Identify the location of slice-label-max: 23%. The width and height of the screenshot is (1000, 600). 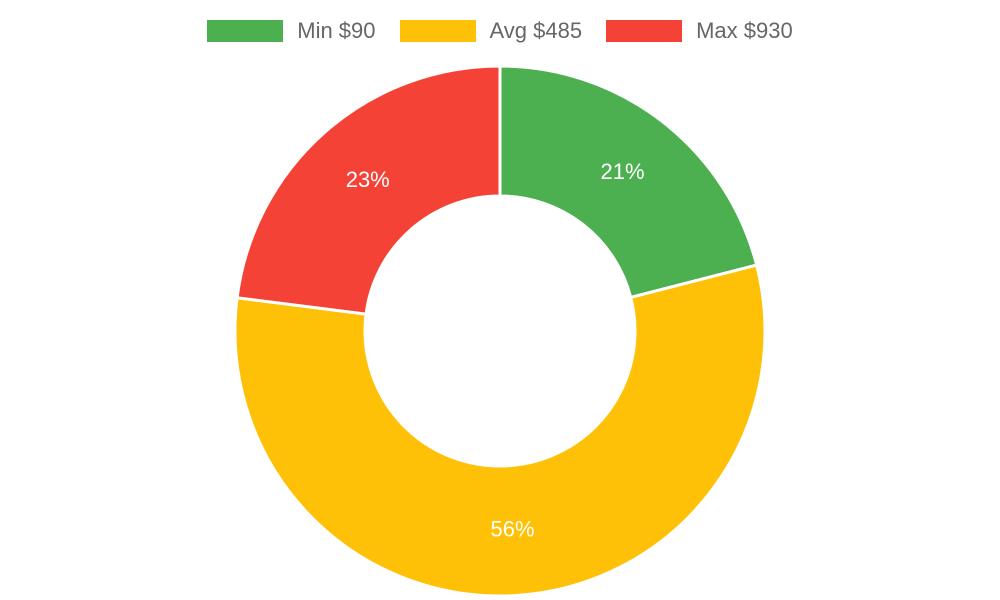
(368, 179).